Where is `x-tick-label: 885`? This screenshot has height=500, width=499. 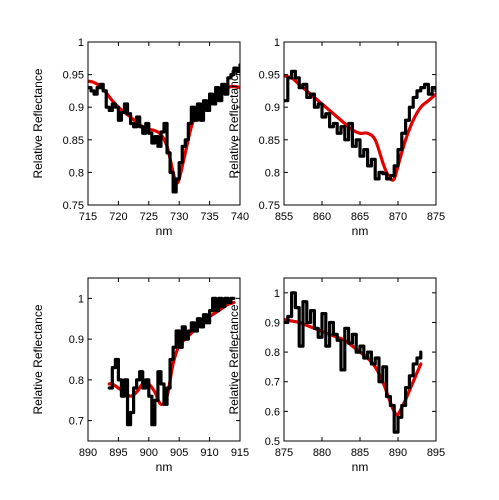 x-tick-label: 885 is located at coordinates (360, 453).